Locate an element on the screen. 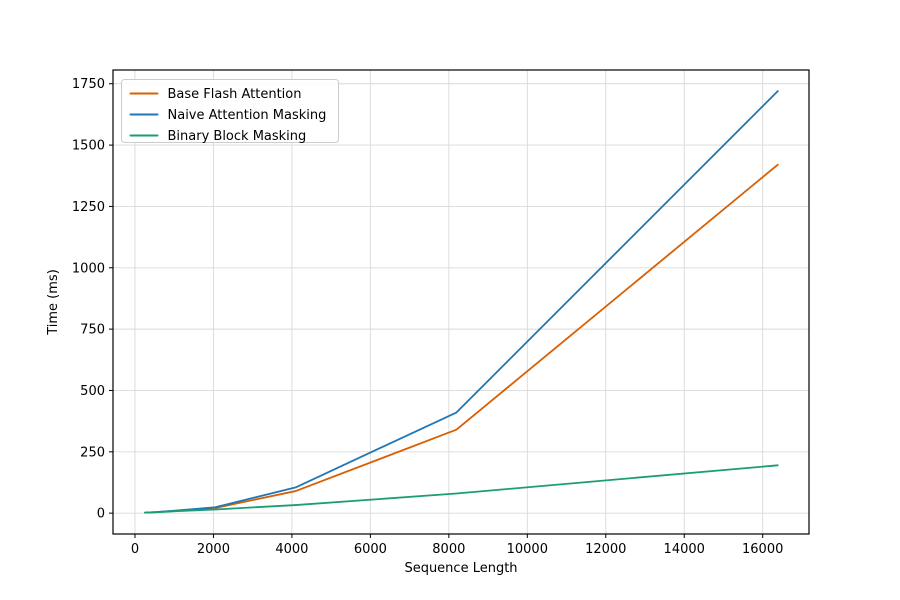 The image size is (900, 600). y-axis-label: Time (ms) is located at coordinates (53, 302).